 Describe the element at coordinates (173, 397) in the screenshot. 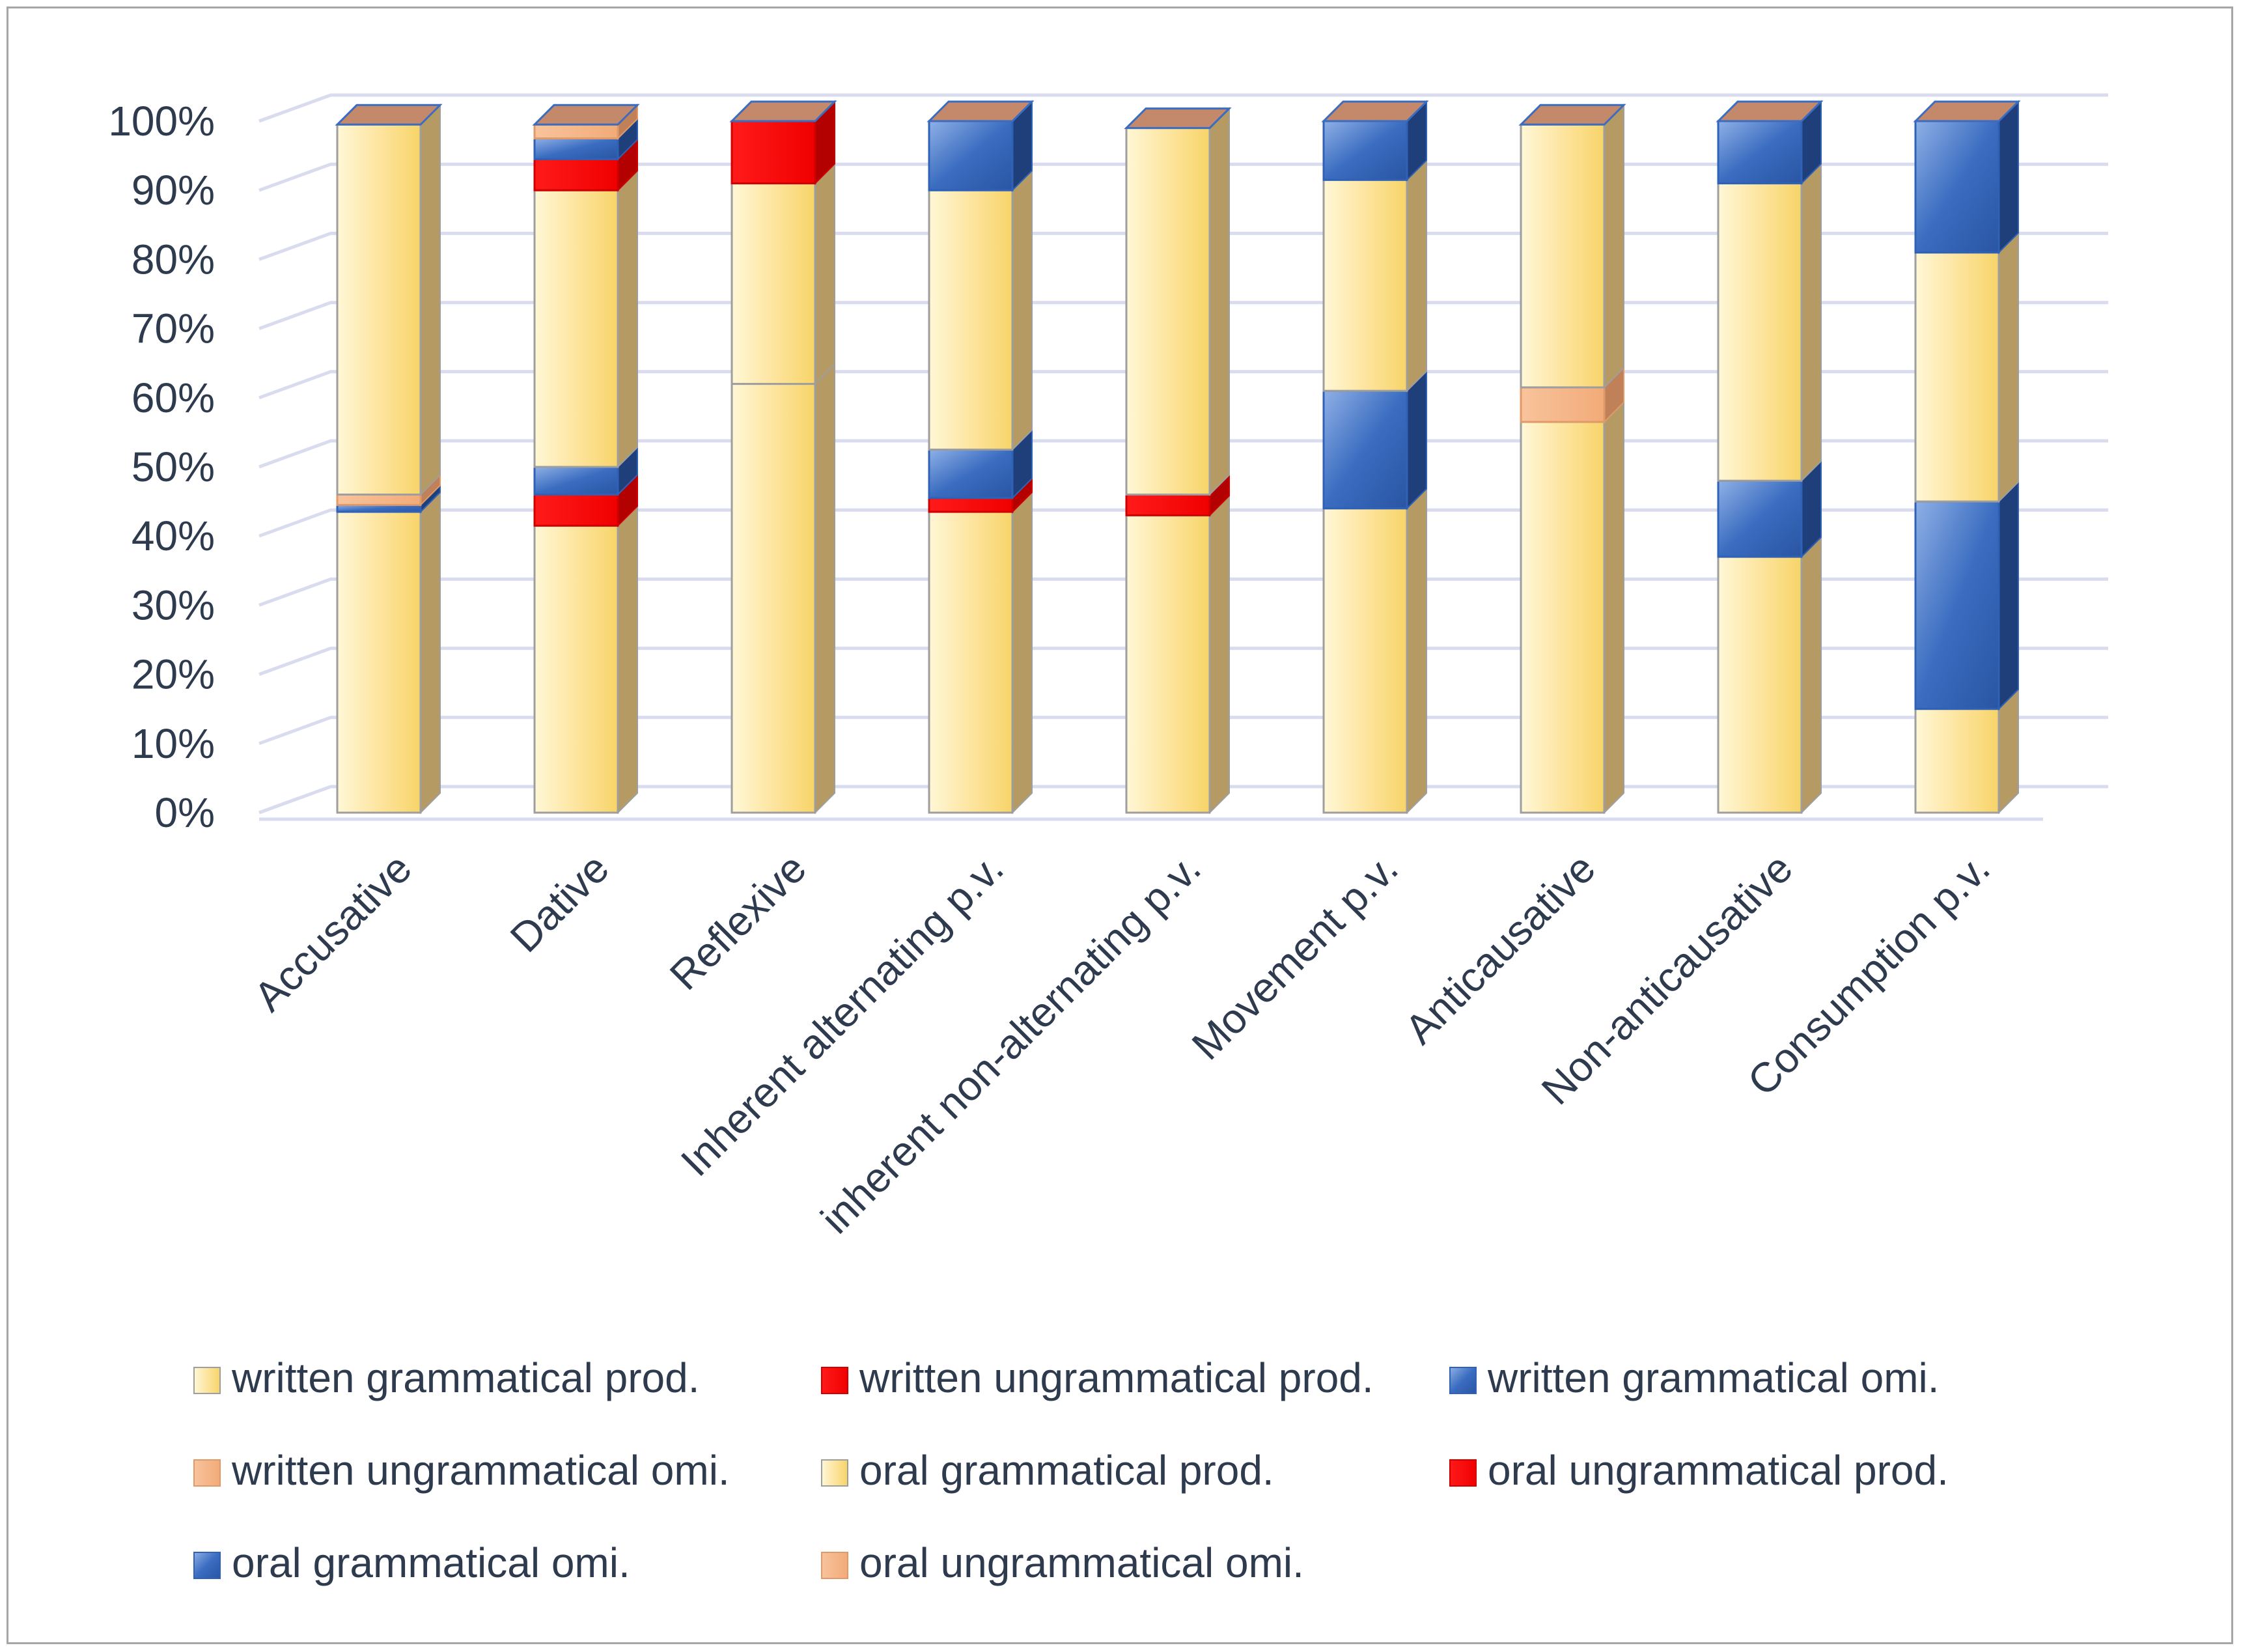

I see `y-tick-label: 60%` at that location.